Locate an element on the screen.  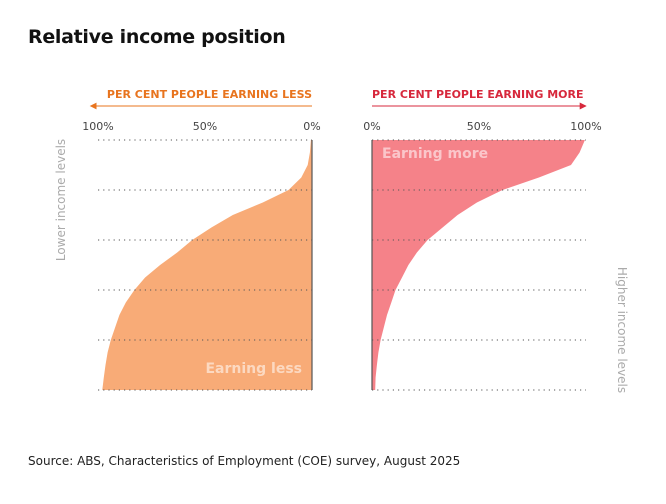
chart-title: Relative income position is located at coordinates (157, 37).